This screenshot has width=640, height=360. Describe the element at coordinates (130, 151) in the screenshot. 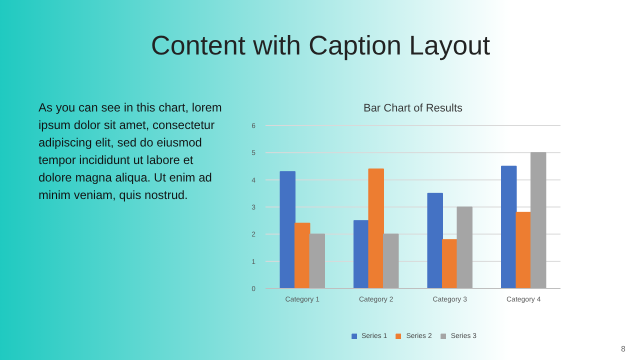

I see `text: As you can see in this chart, lorem ipsum dolor sit amet, consectetur adipiscing elit, sed do eiusmod tempor incididunt ut labore et dolore magna aliqua. Ut enim ad minim veniam, quis nostrud.` at that location.